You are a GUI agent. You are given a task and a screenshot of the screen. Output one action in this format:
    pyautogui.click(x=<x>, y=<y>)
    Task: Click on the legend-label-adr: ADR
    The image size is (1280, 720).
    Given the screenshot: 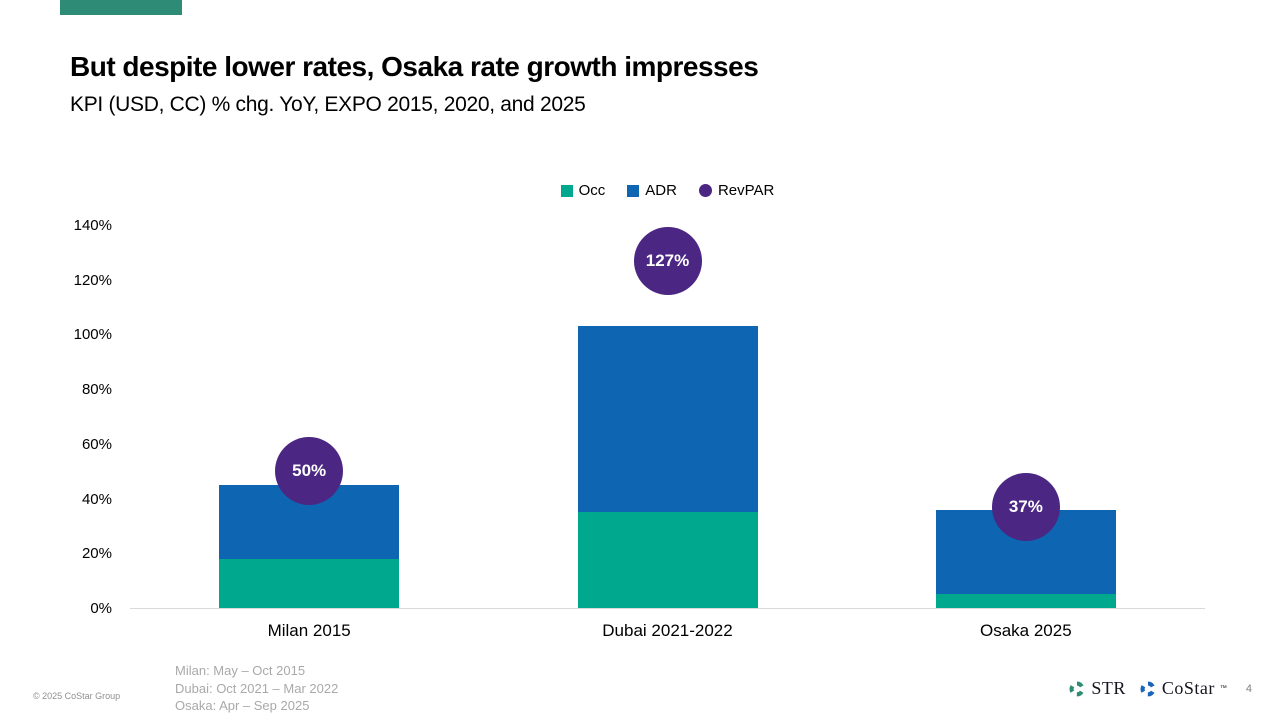 What is the action you would take?
    pyautogui.click(x=661, y=190)
    